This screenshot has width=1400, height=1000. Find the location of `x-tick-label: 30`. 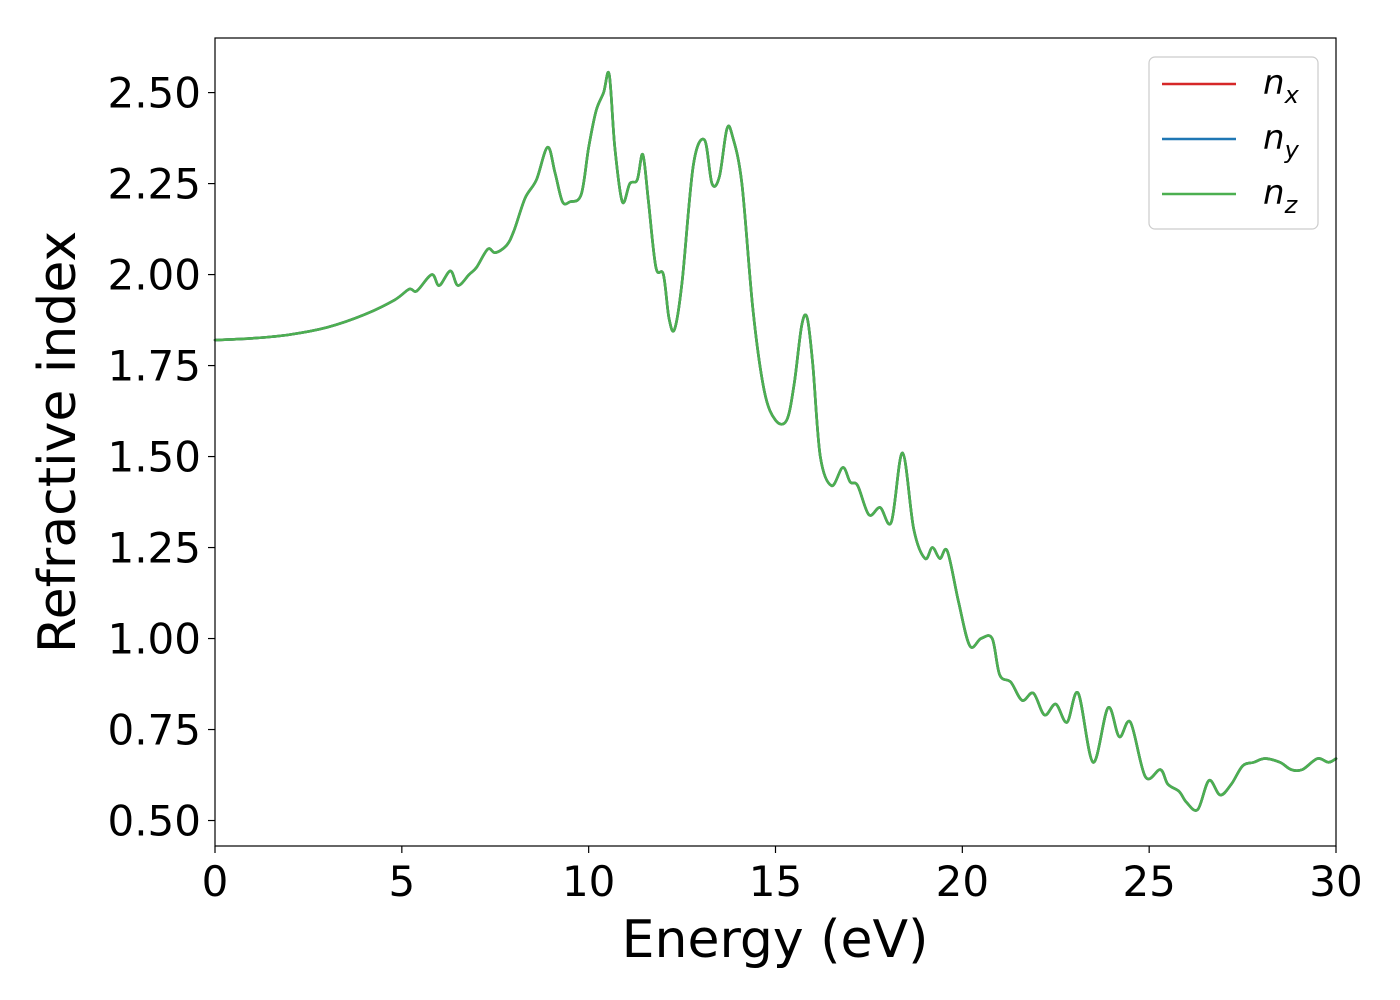

x-tick-label: 30 is located at coordinates (1335, 881).